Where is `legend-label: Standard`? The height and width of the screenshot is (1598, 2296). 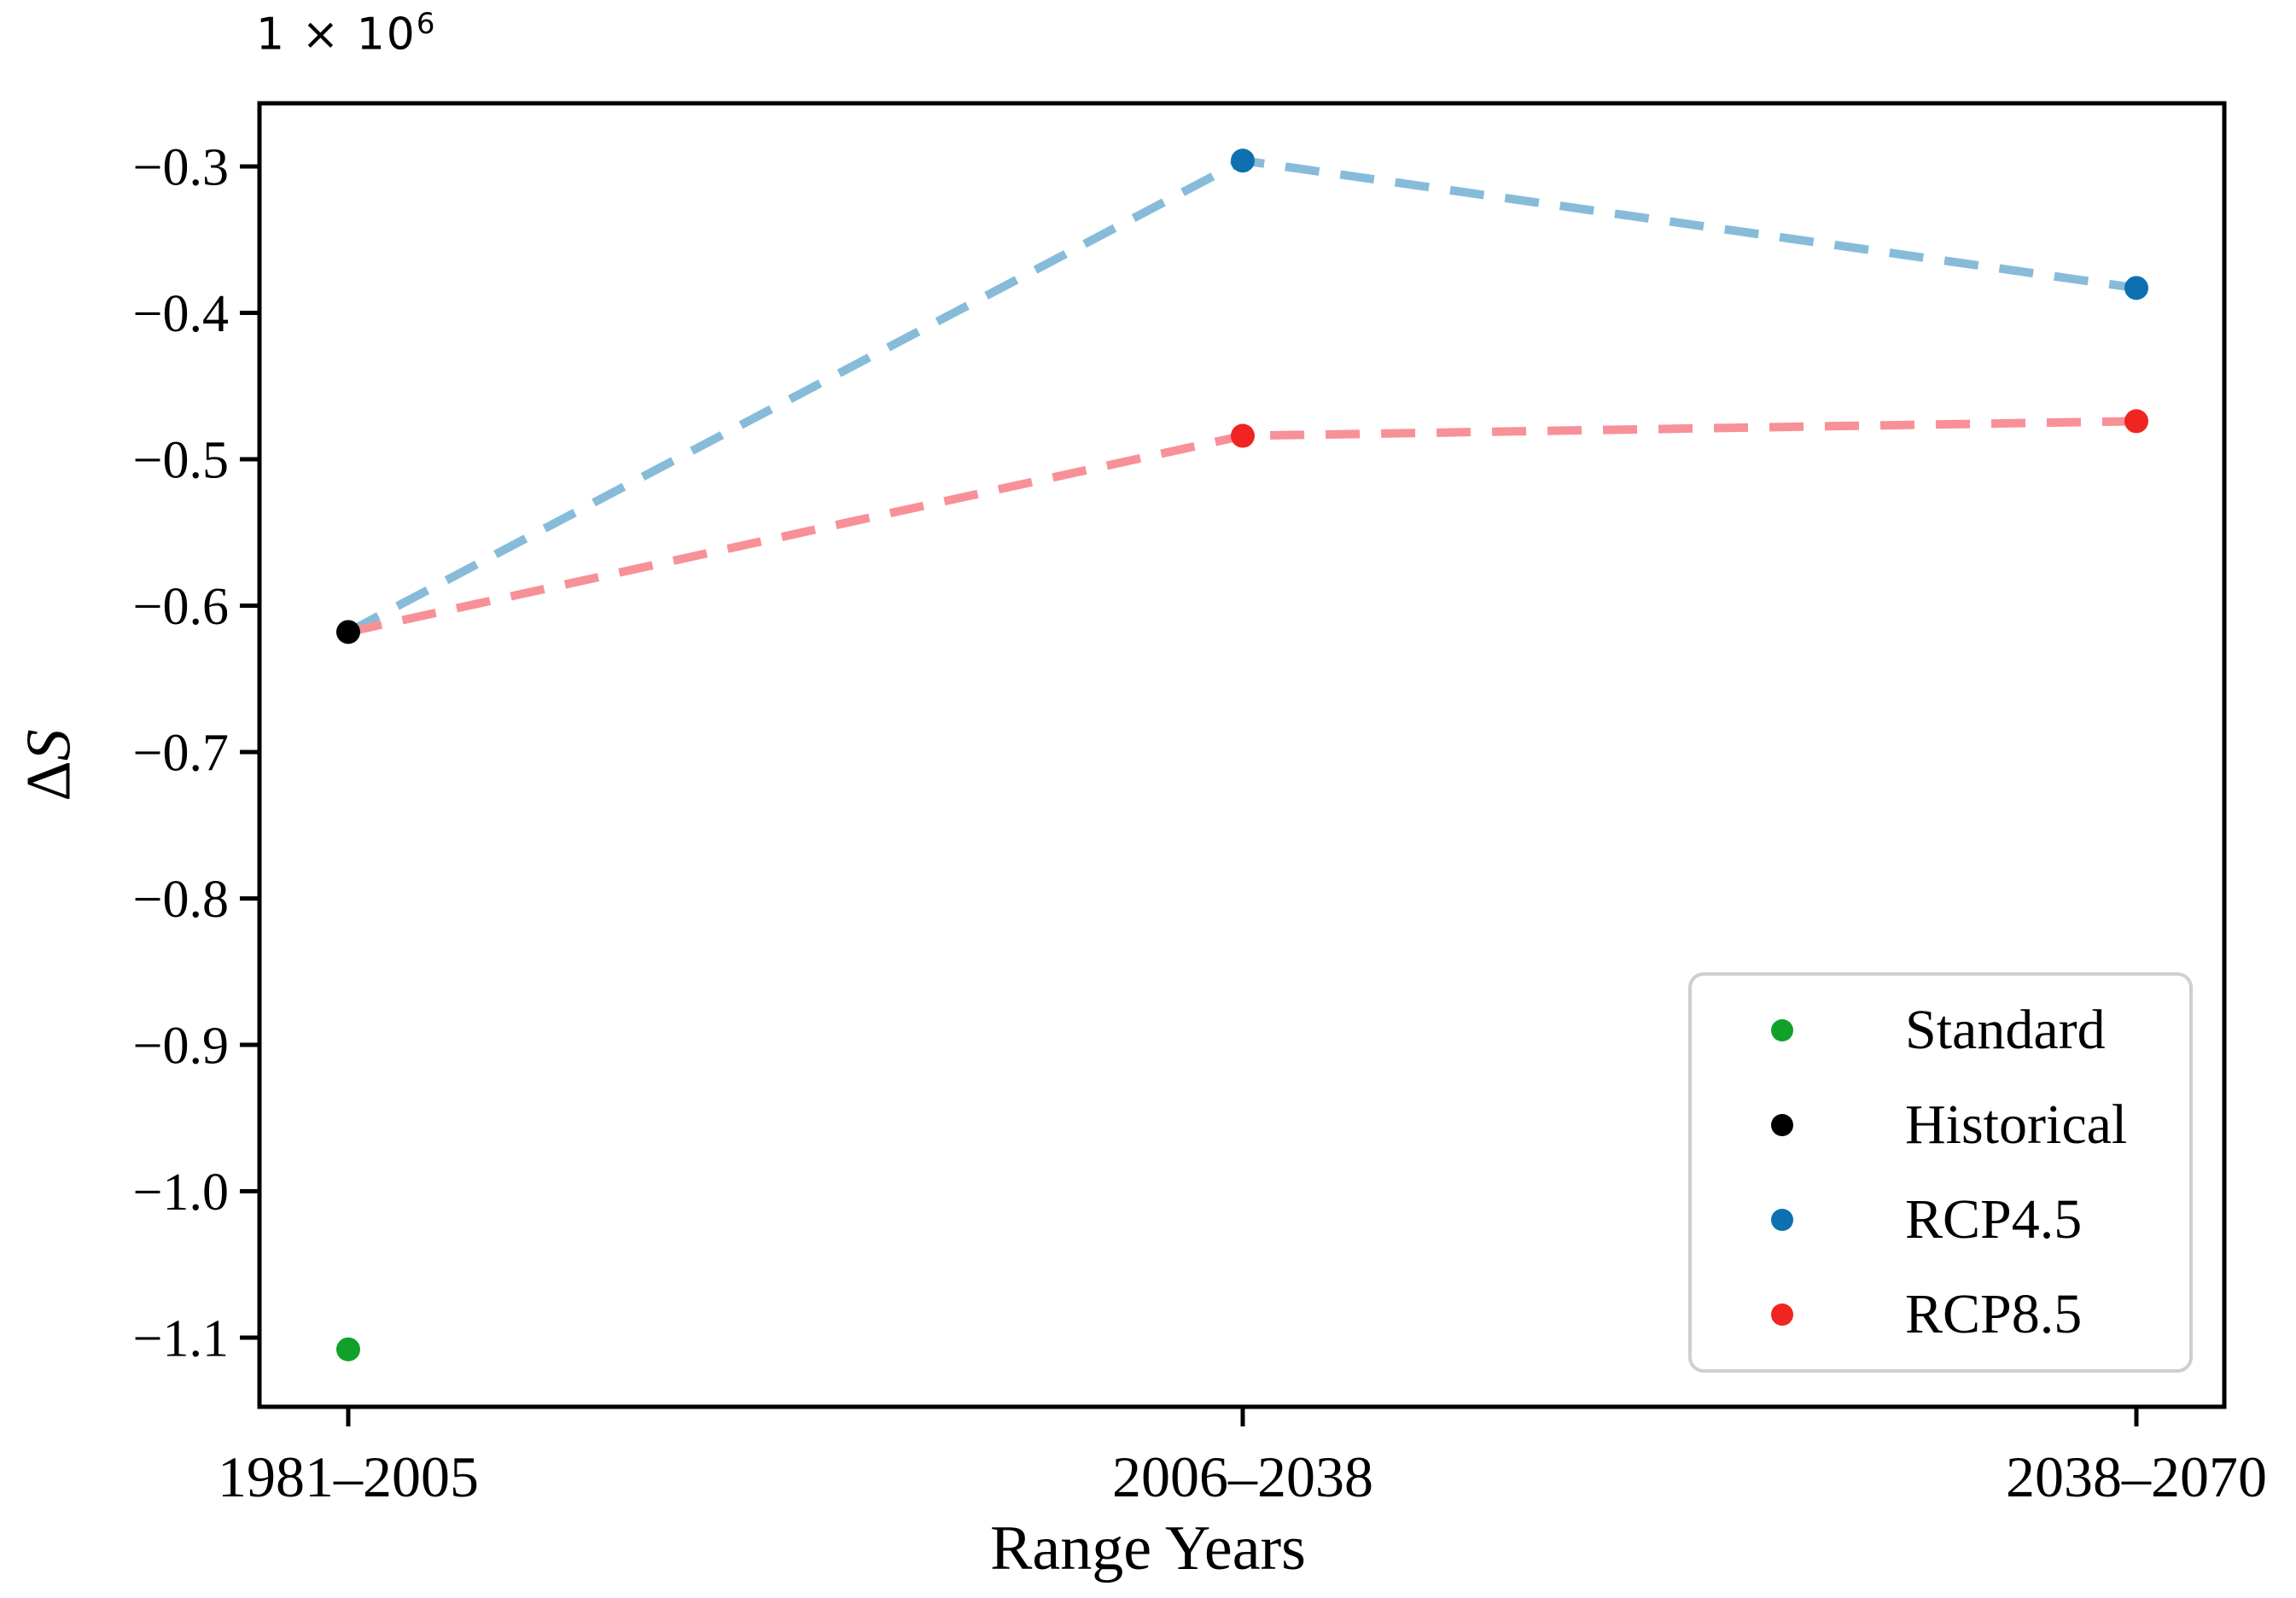
legend-label: Standard is located at coordinates (2005, 1030).